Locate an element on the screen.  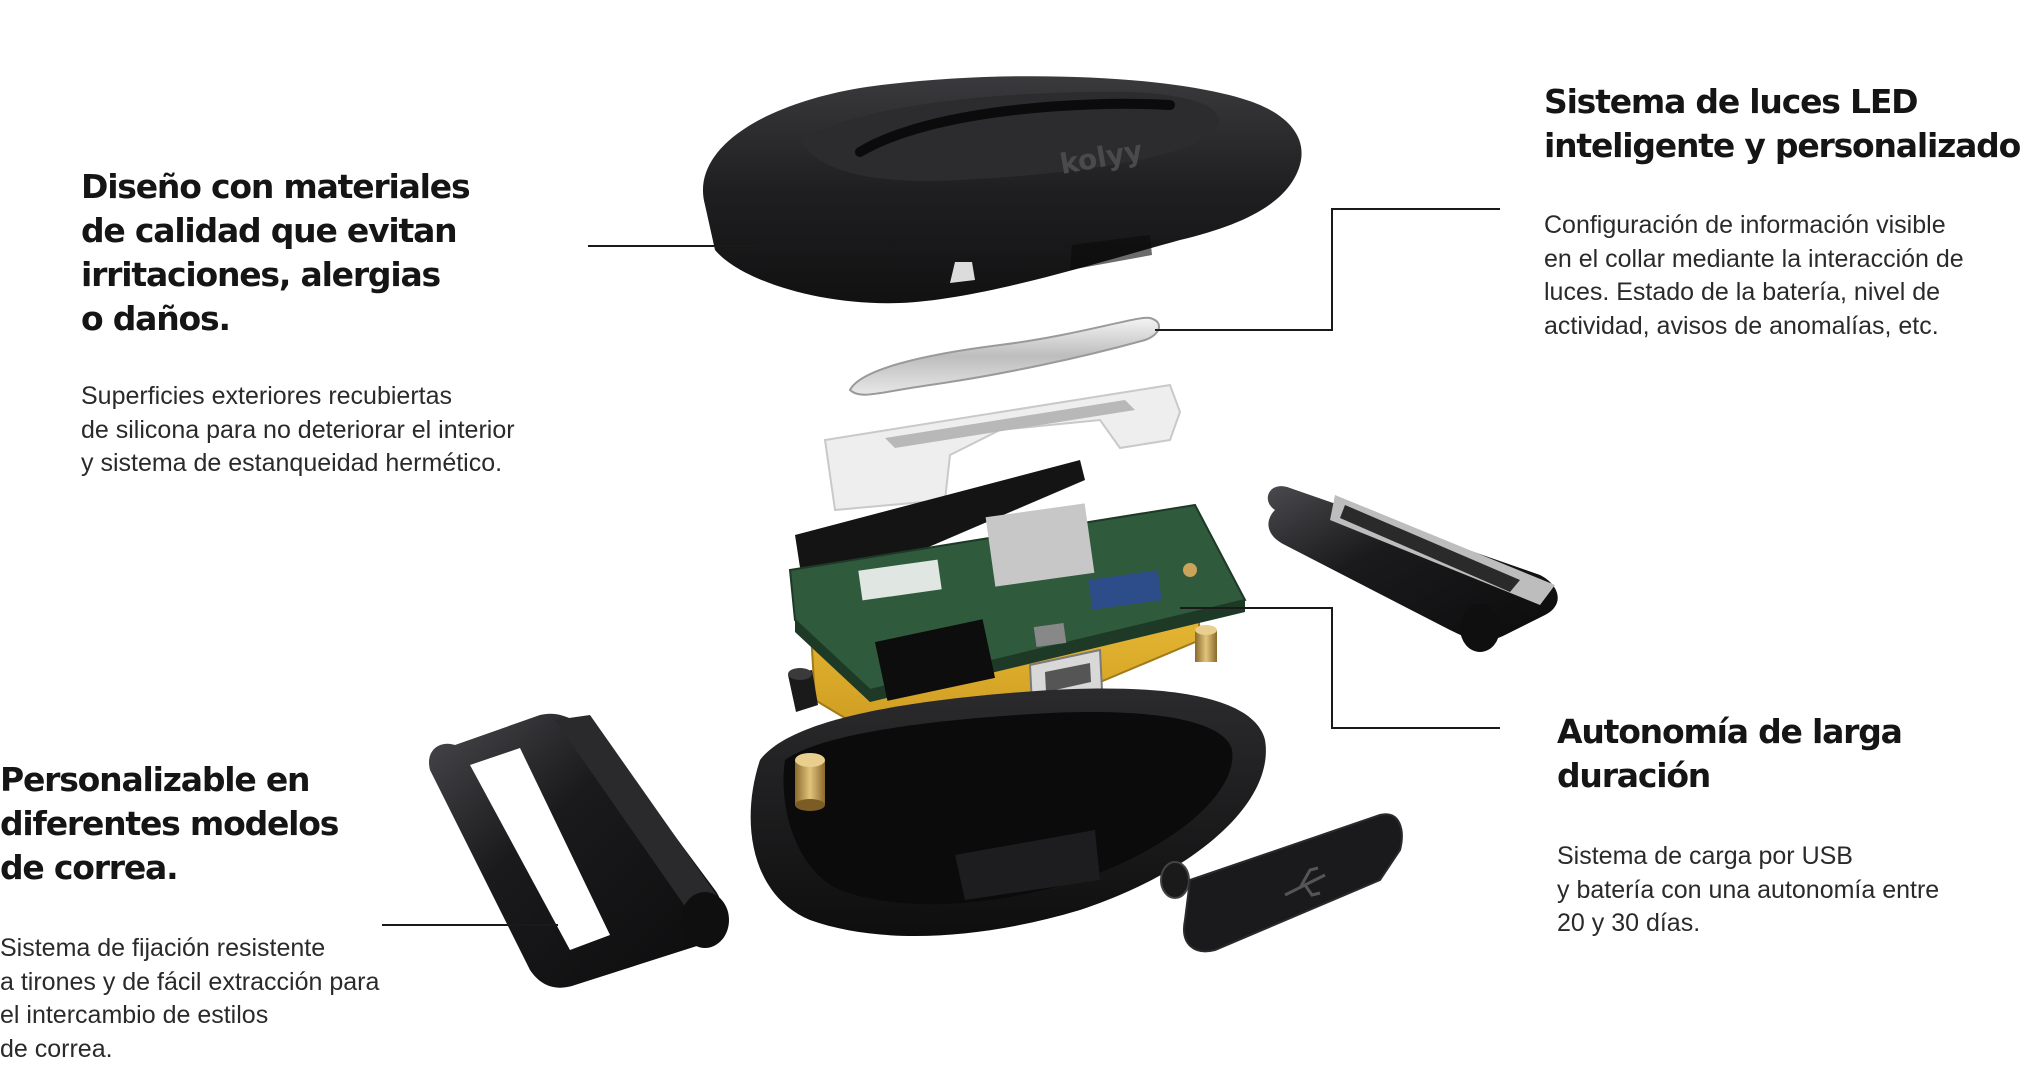
rubber-plug is located at coordinates (1175, 880).